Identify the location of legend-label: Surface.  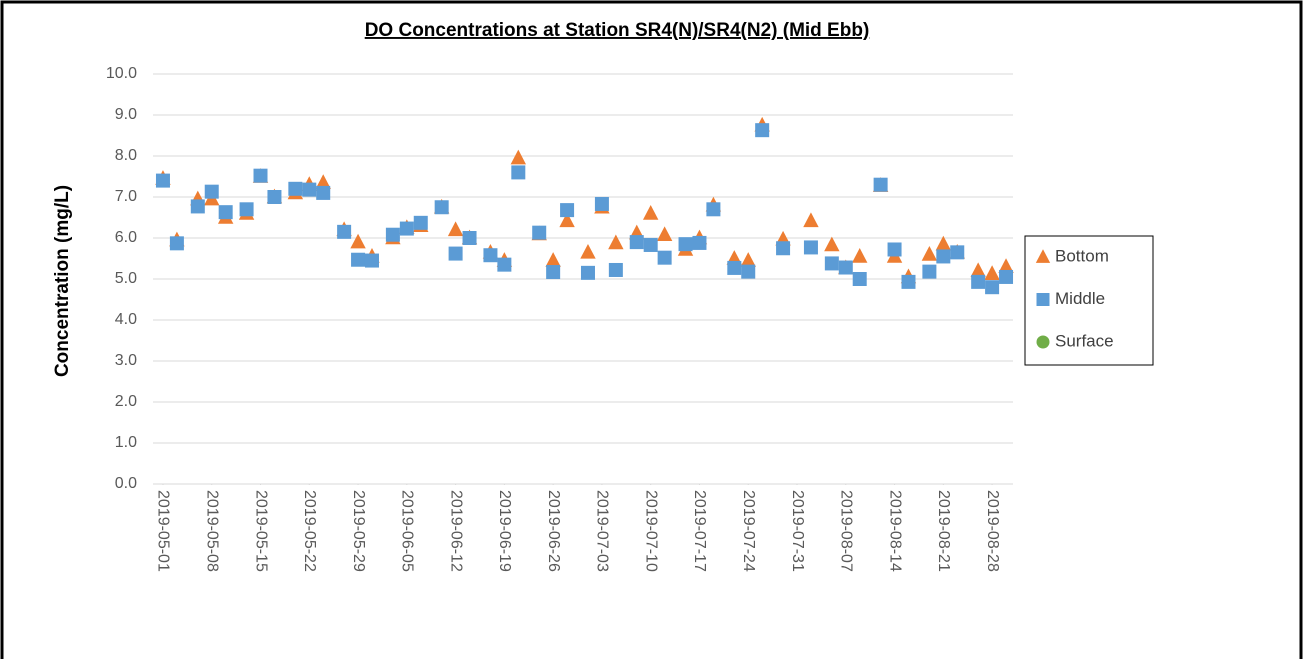
(1084, 340).